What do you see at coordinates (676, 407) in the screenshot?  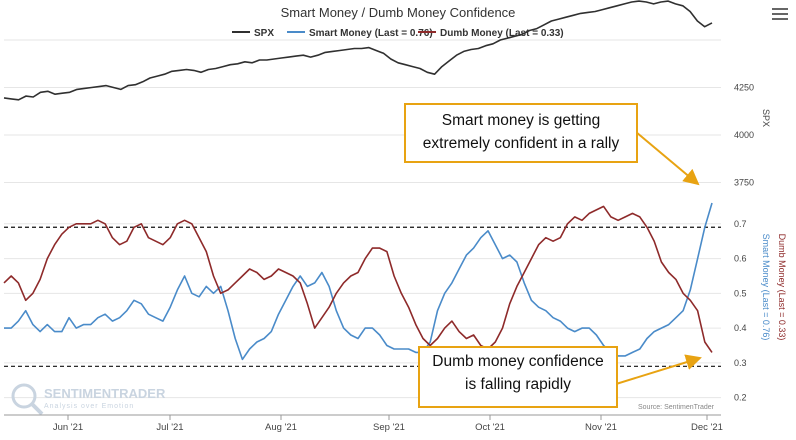 I see `source-note: Source: SentimenTrader` at bounding box center [676, 407].